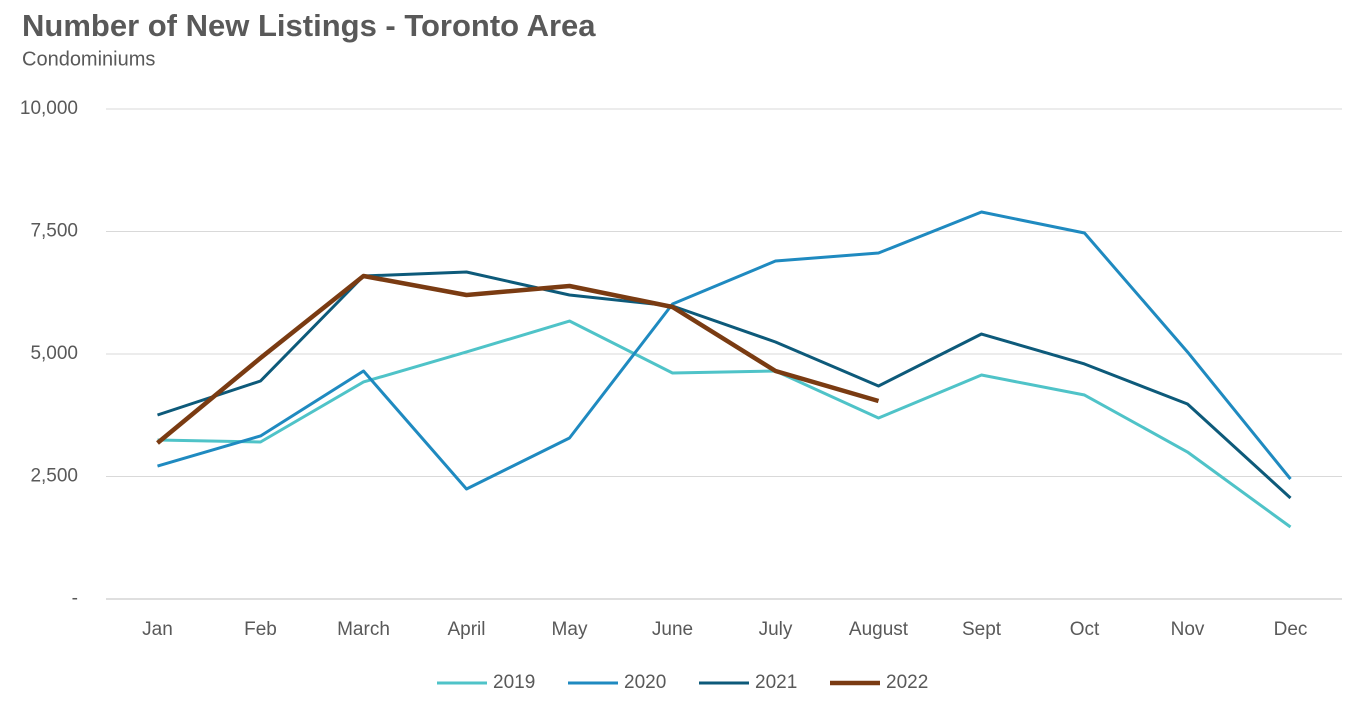 This screenshot has width=1350, height=713. What do you see at coordinates (157, 629) in the screenshot?
I see `x-tick-label: Jan` at bounding box center [157, 629].